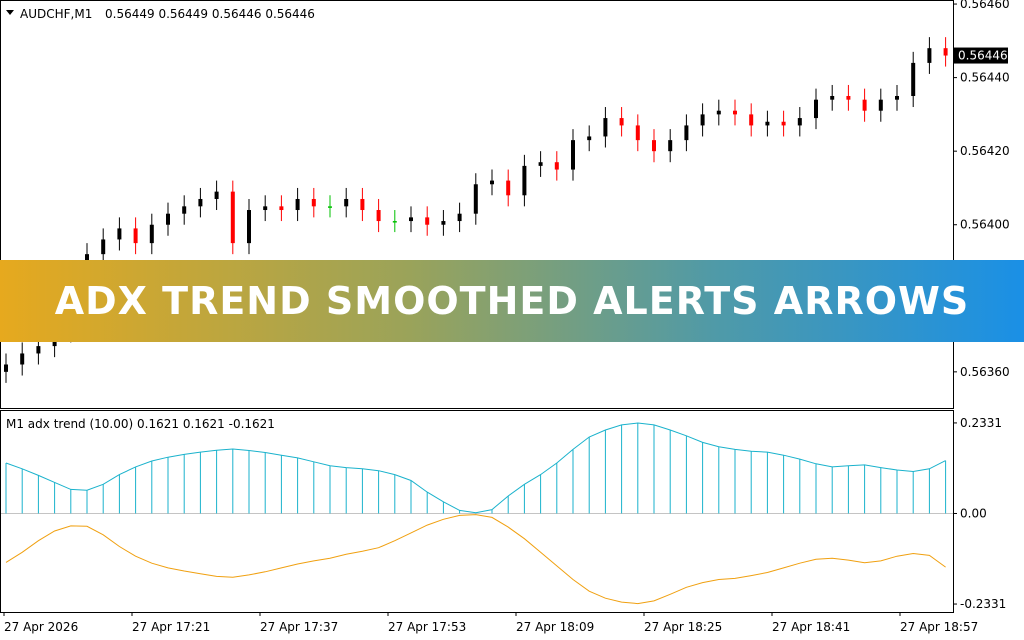 The width and height of the screenshot is (1024, 640). What do you see at coordinates (475, 468) in the screenshot?
I see `histogram-outline` at bounding box center [475, 468].